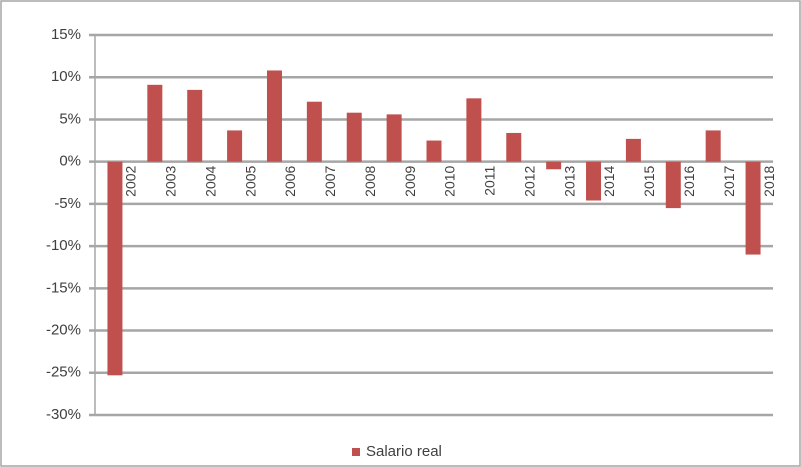 The height and width of the screenshot is (467, 801). Describe the element at coordinates (729, 180) in the screenshot. I see `x-tick-label: 2017` at that location.